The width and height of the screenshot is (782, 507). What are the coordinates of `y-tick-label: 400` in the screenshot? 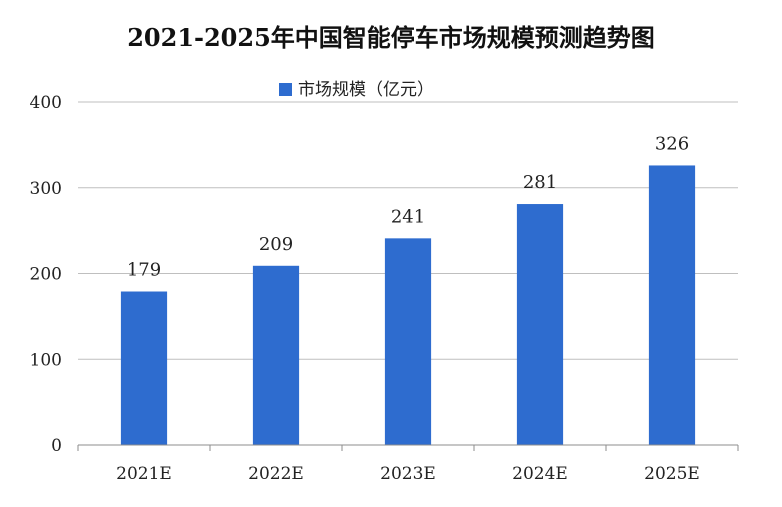 It's located at (46, 103).